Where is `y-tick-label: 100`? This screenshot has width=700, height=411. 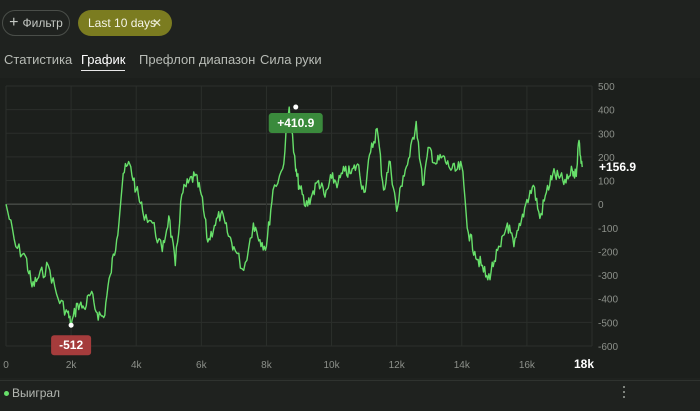
y-tick-label: 100 is located at coordinates (606, 182).